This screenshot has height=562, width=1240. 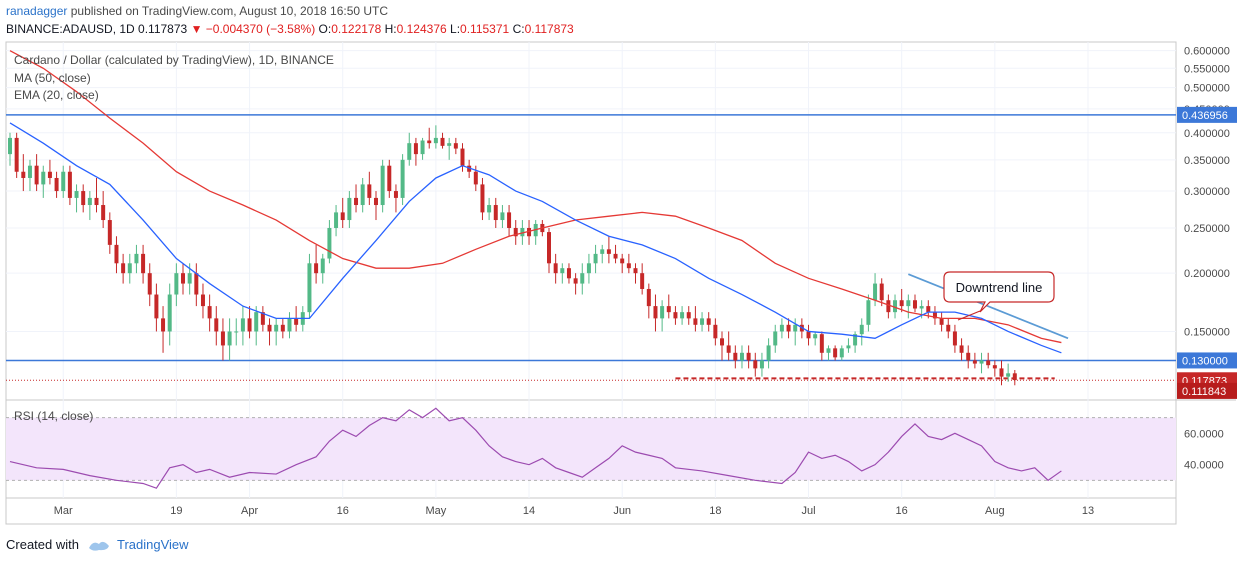 I want to click on price-tag-label-support: 0.130000, so click(x=1205, y=361).